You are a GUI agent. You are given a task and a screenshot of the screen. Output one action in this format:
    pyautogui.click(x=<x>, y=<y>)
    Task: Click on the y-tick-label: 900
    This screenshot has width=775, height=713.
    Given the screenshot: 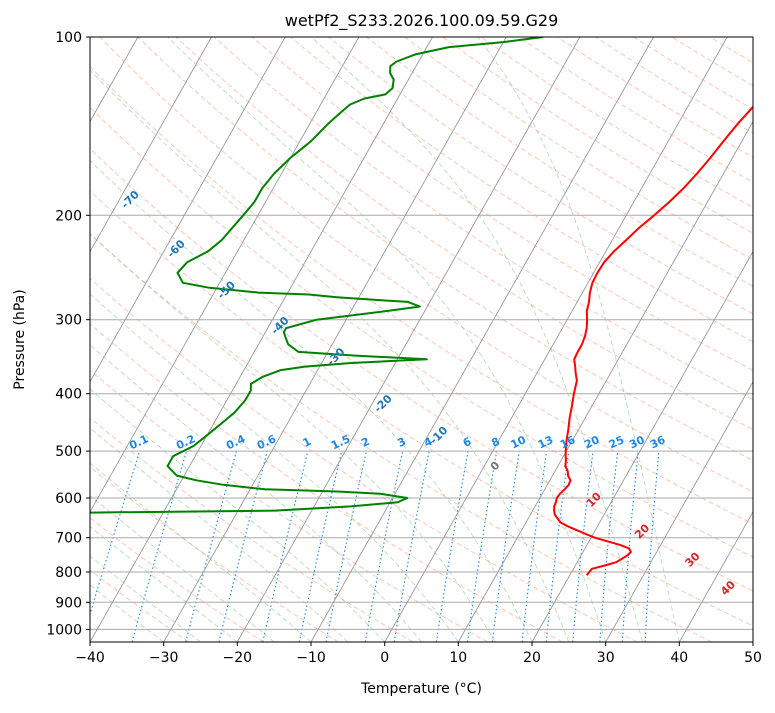 What is the action you would take?
    pyautogui.click(x=68, y=603)
    